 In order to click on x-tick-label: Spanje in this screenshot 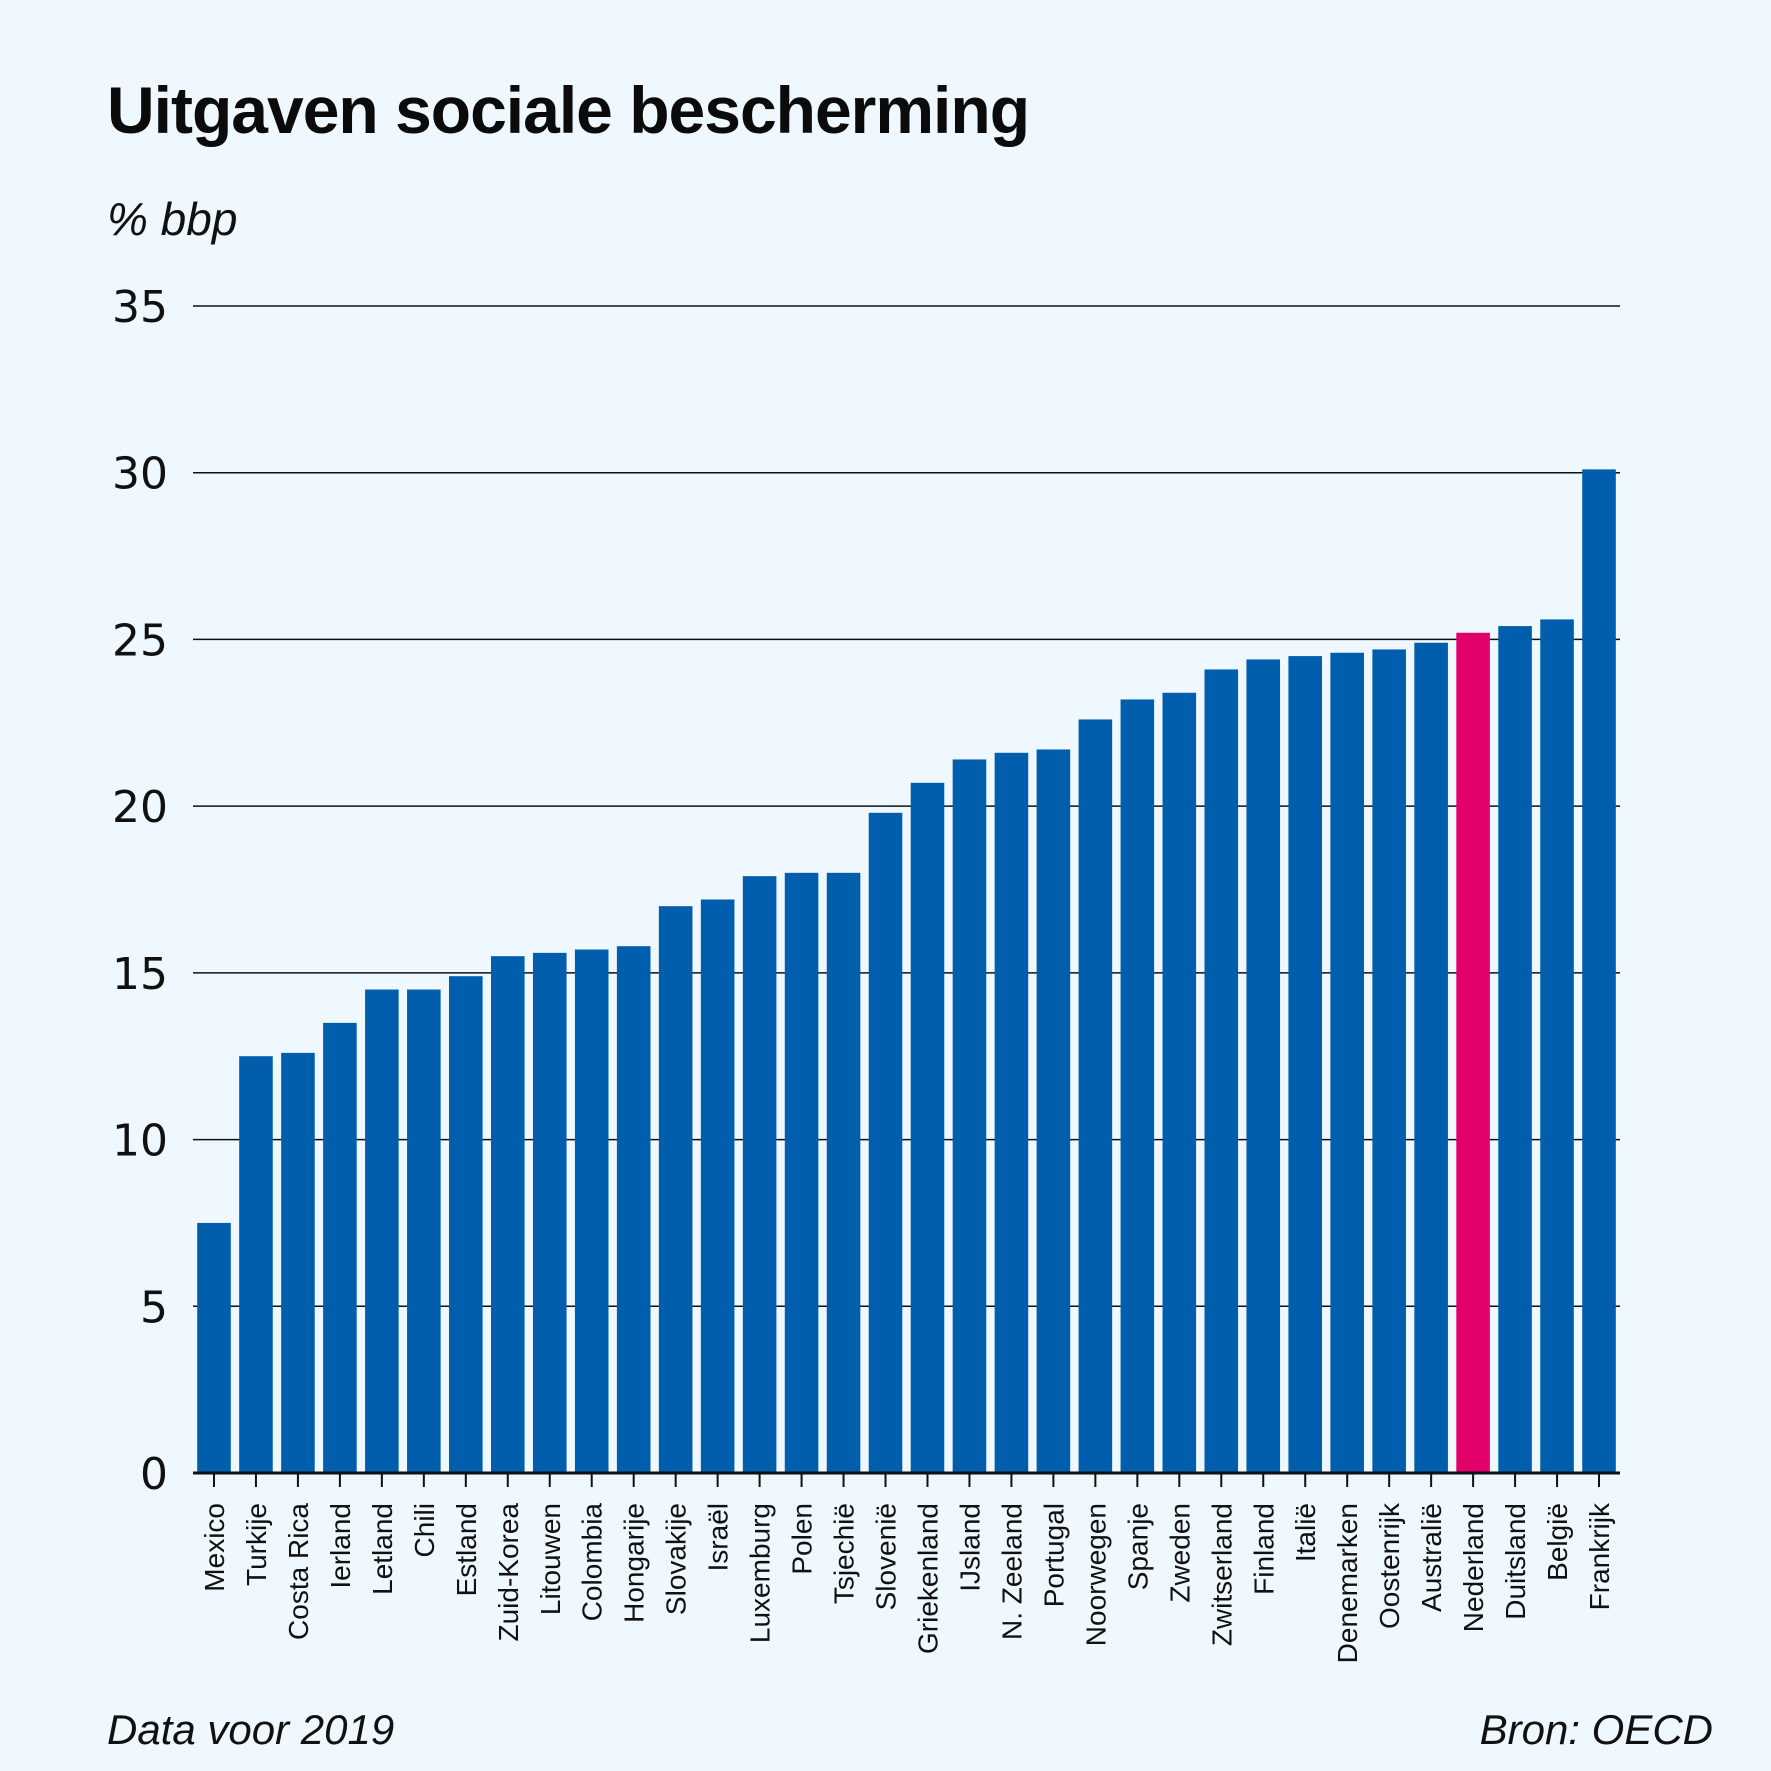, I will do `click(1137, 1546)`.